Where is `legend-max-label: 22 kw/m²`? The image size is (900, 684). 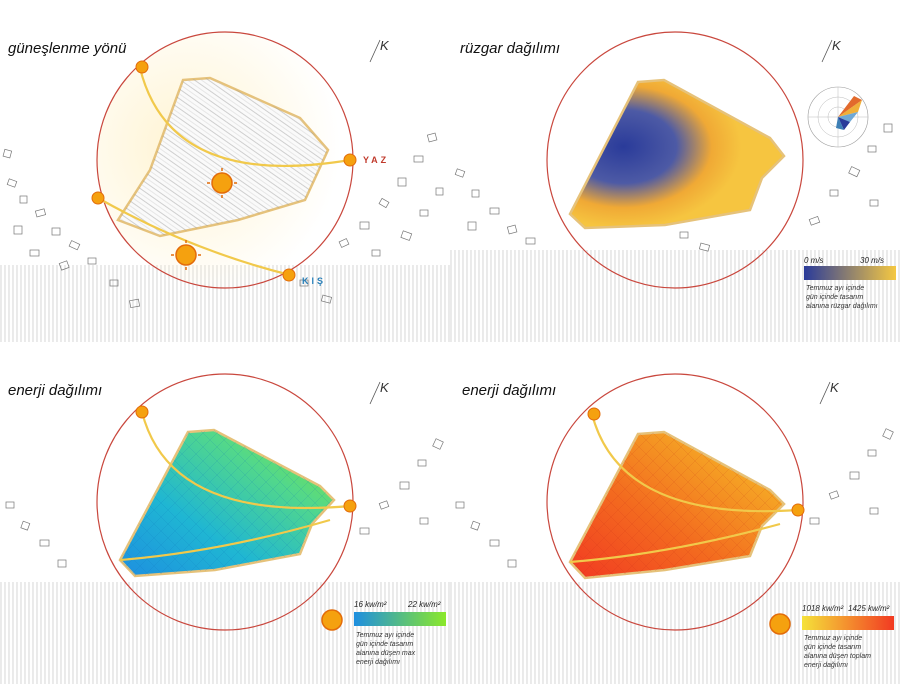 legend-max-label: 22 kw/m² is located at coordinates (424, 604).